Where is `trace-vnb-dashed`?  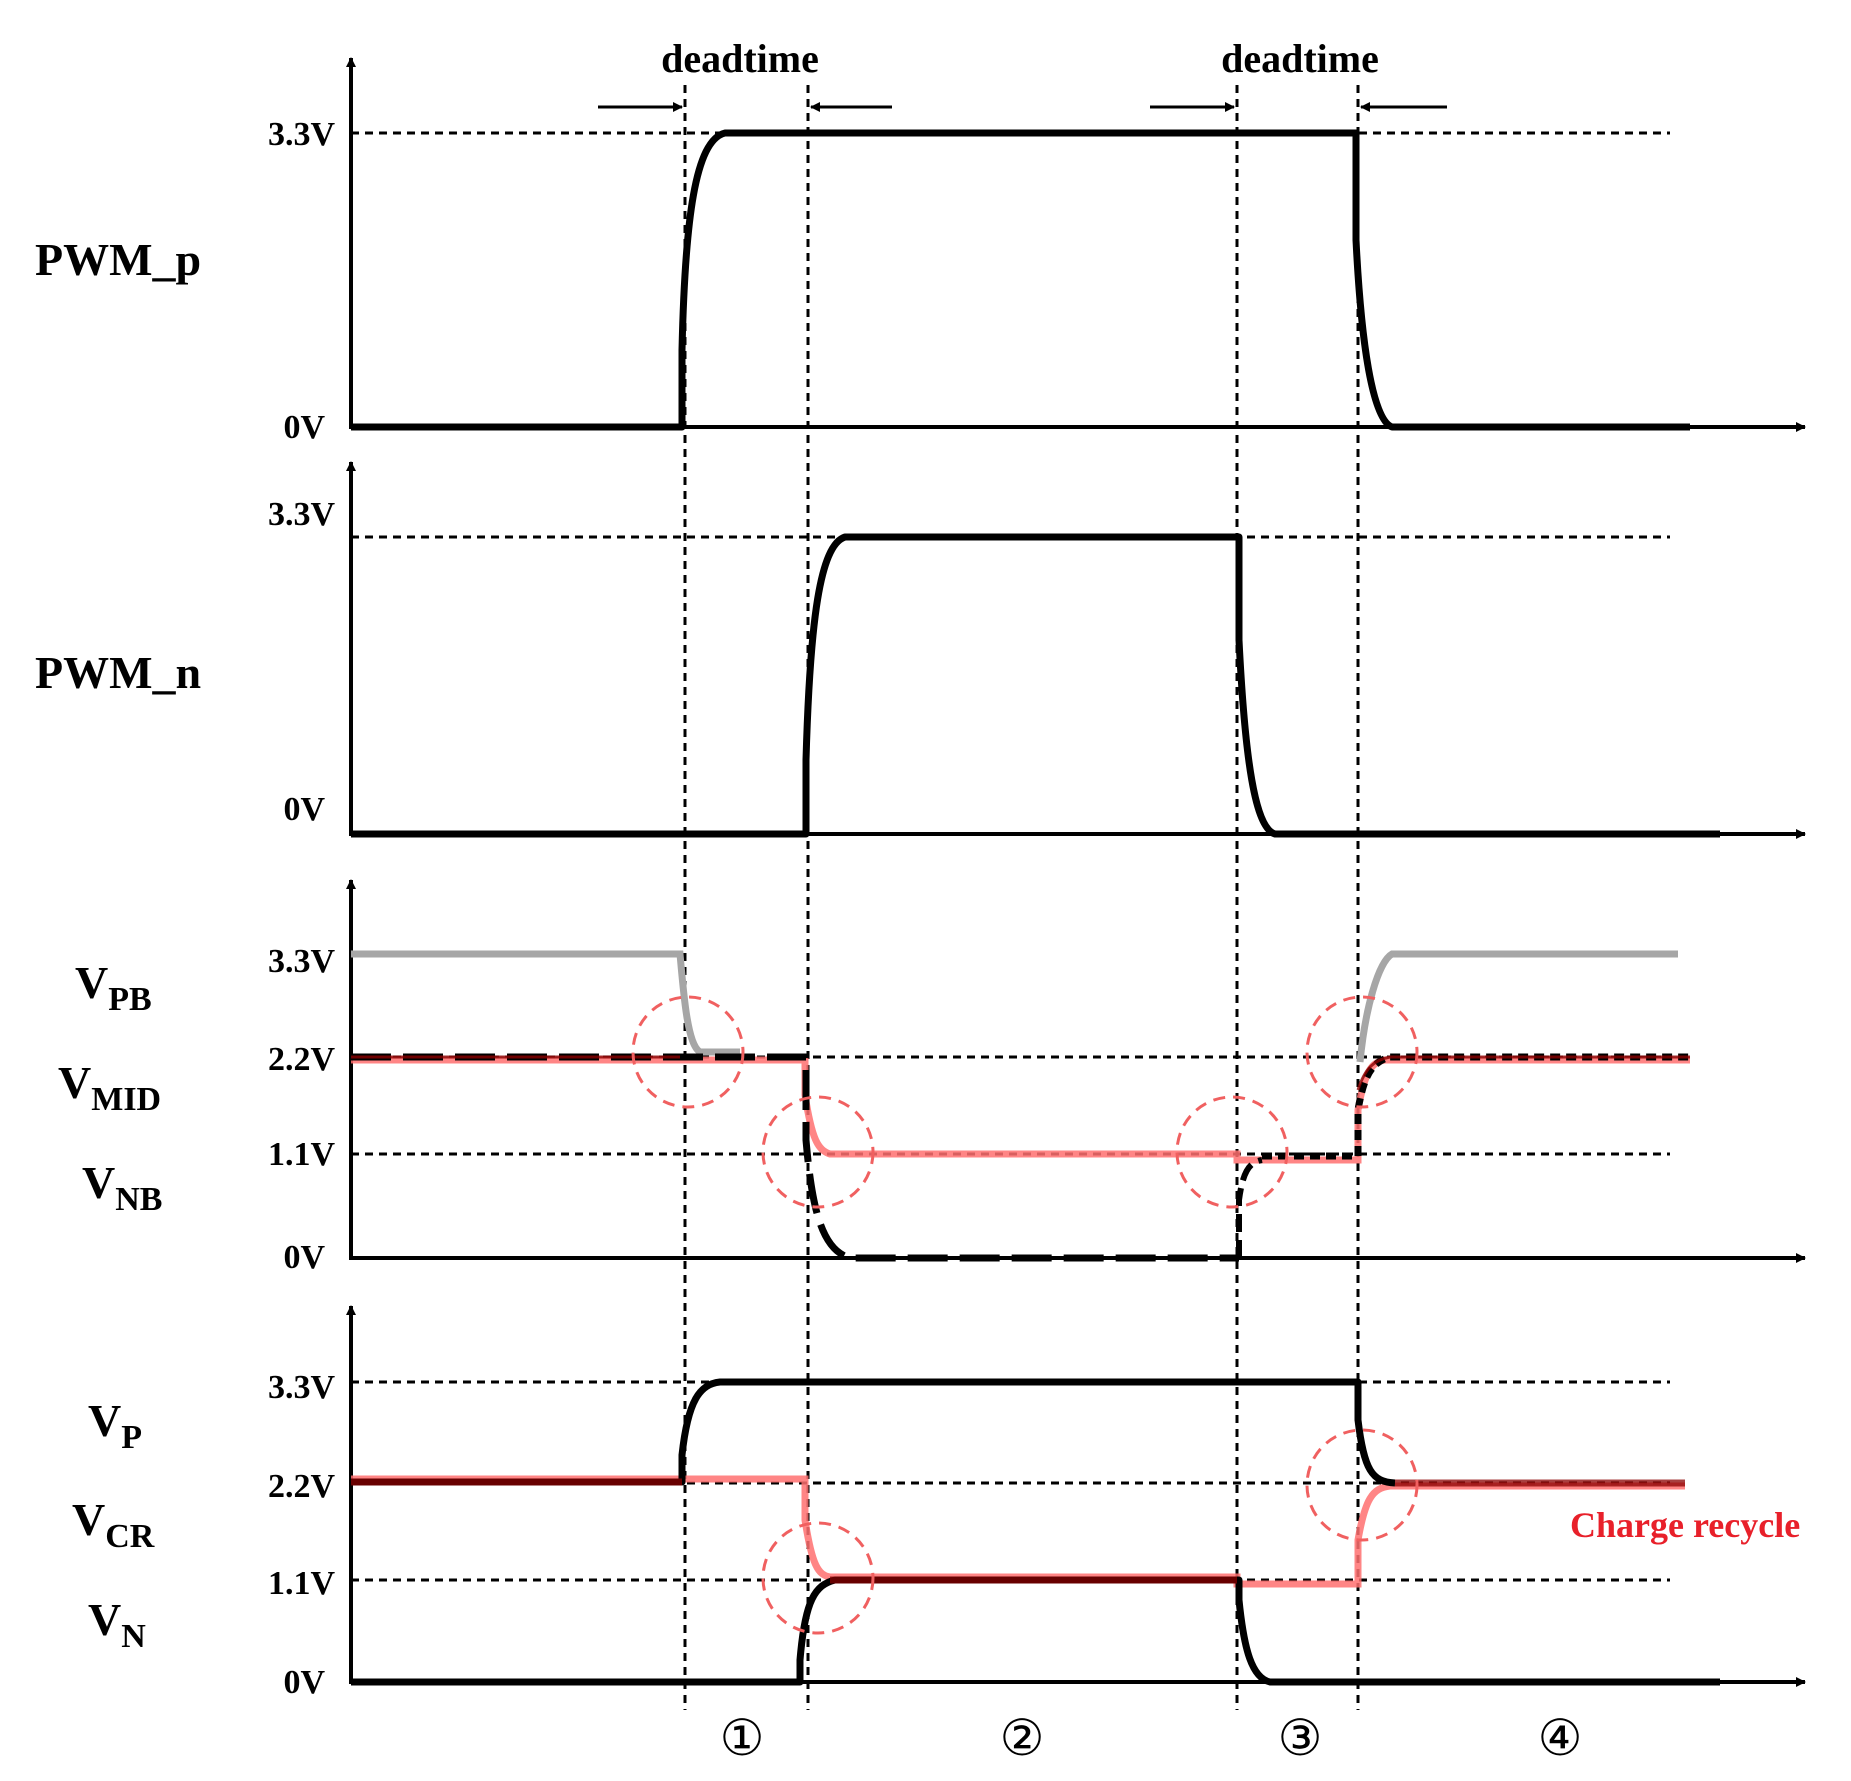
trace-vnb-dashed is located at coordinates (795, 1157).